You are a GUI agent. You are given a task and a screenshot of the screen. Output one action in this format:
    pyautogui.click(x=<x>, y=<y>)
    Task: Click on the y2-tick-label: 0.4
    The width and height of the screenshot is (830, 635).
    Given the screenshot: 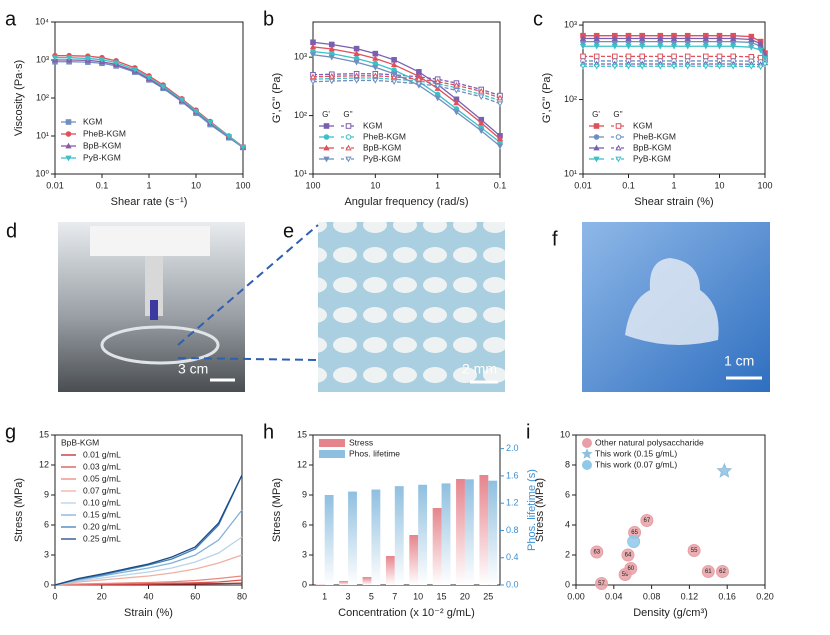 What is the action you would take?
    pyautogui.click(x=512, y=557)
    